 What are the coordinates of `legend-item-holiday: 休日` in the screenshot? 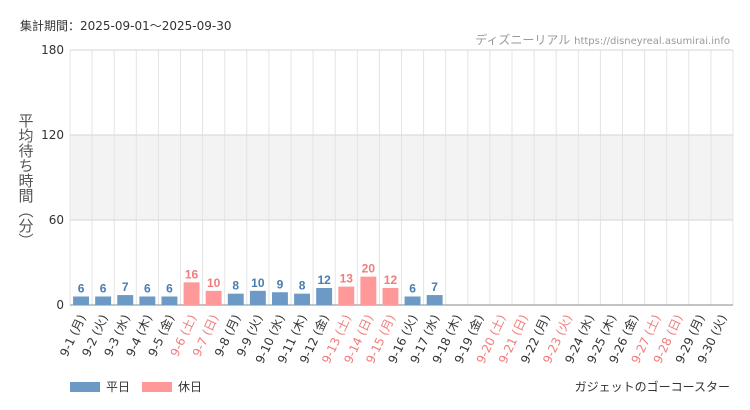 It's located at (172, 386).